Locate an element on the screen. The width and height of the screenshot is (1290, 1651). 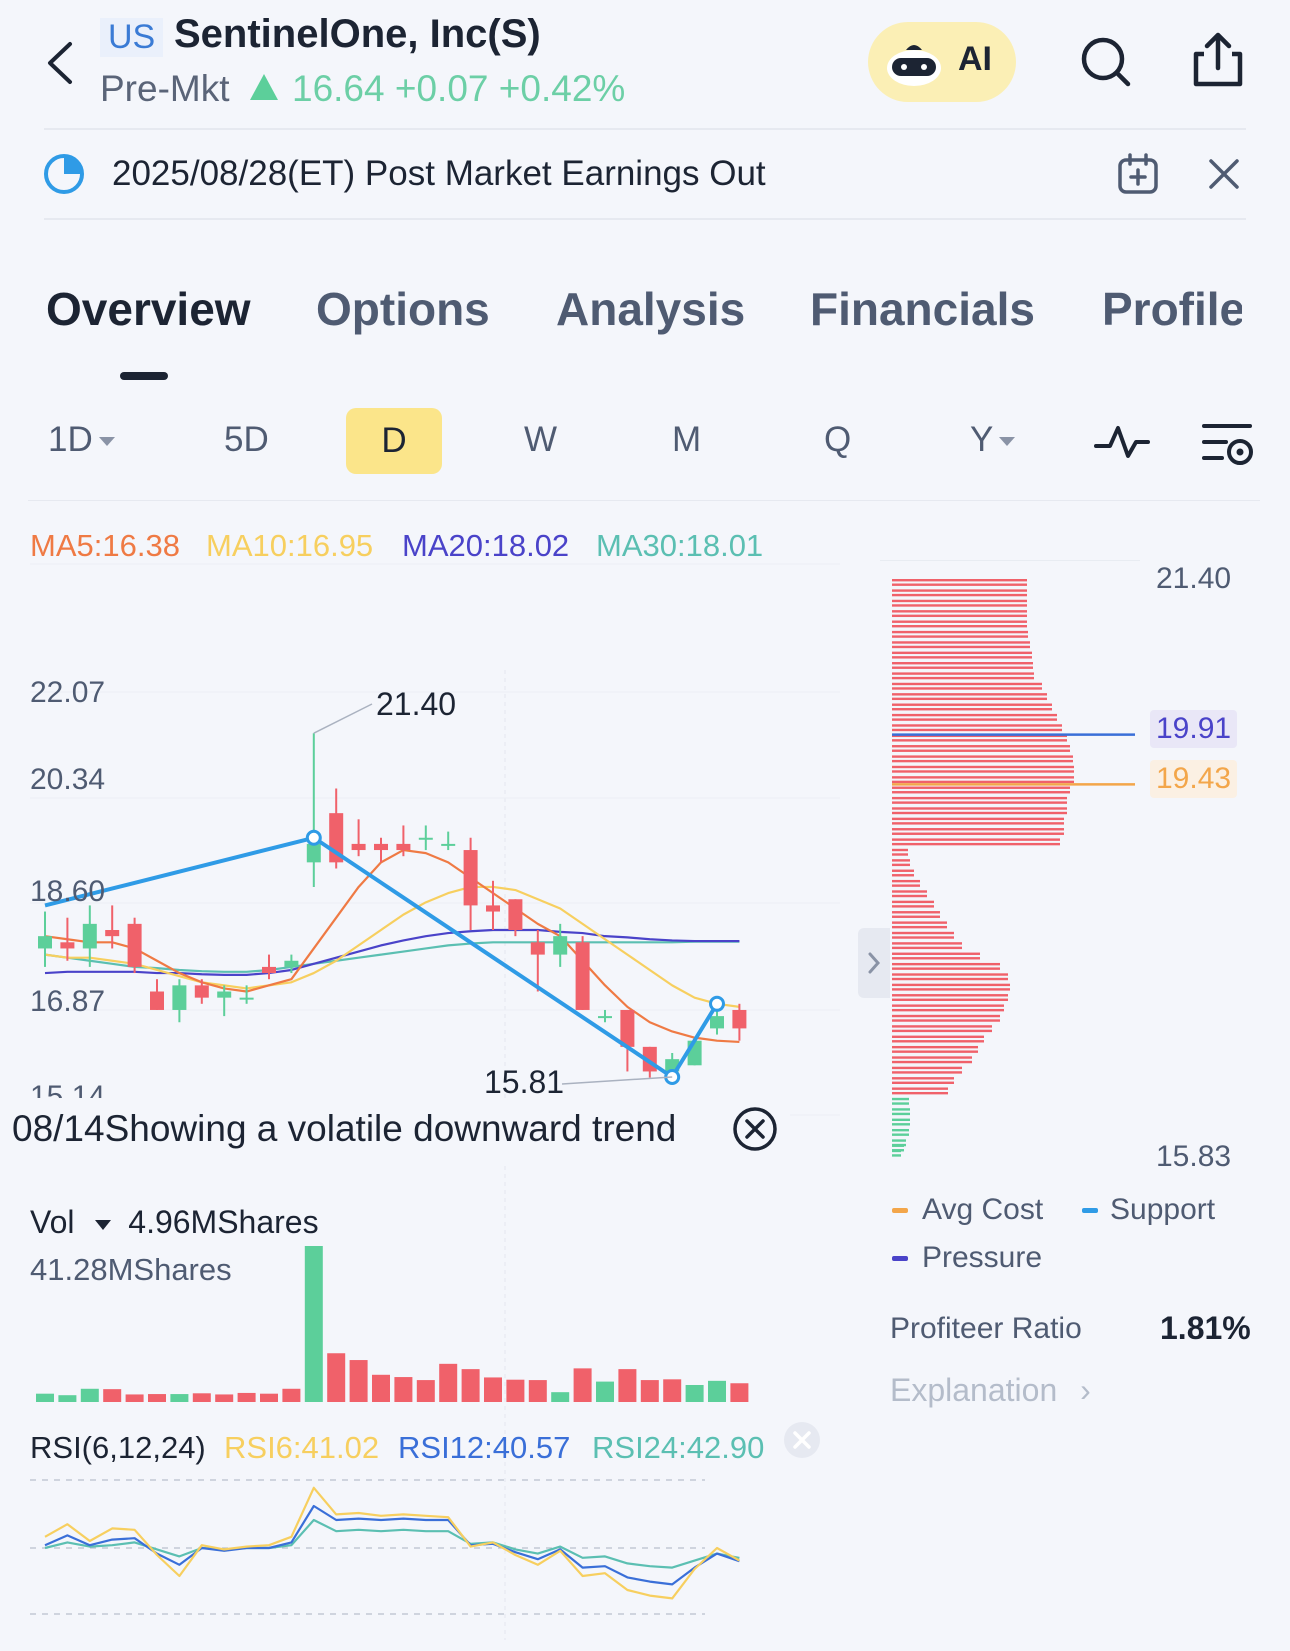
trend-point is located at coordinates (717, 1003).